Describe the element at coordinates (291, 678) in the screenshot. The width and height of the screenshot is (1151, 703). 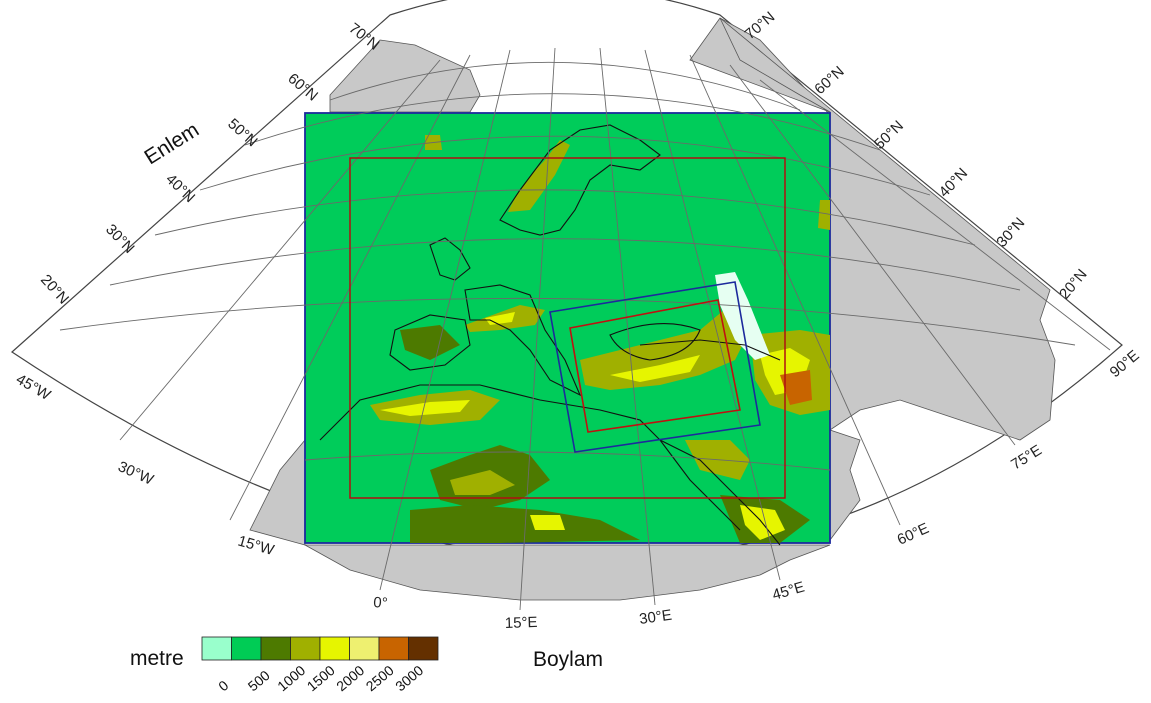
I see `legend-tick-label: 1000` at that location.